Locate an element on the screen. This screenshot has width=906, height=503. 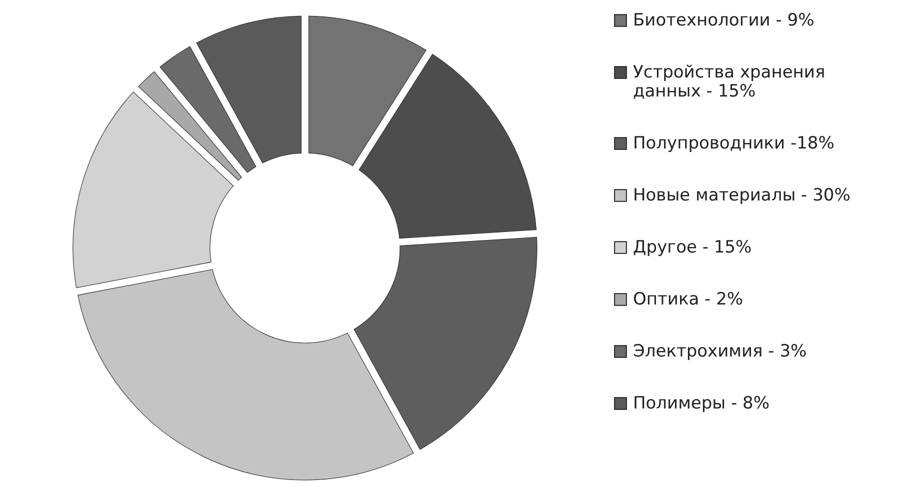
legend-label: Устройства хранения данных - 15% is located at coordinates (729, 82).